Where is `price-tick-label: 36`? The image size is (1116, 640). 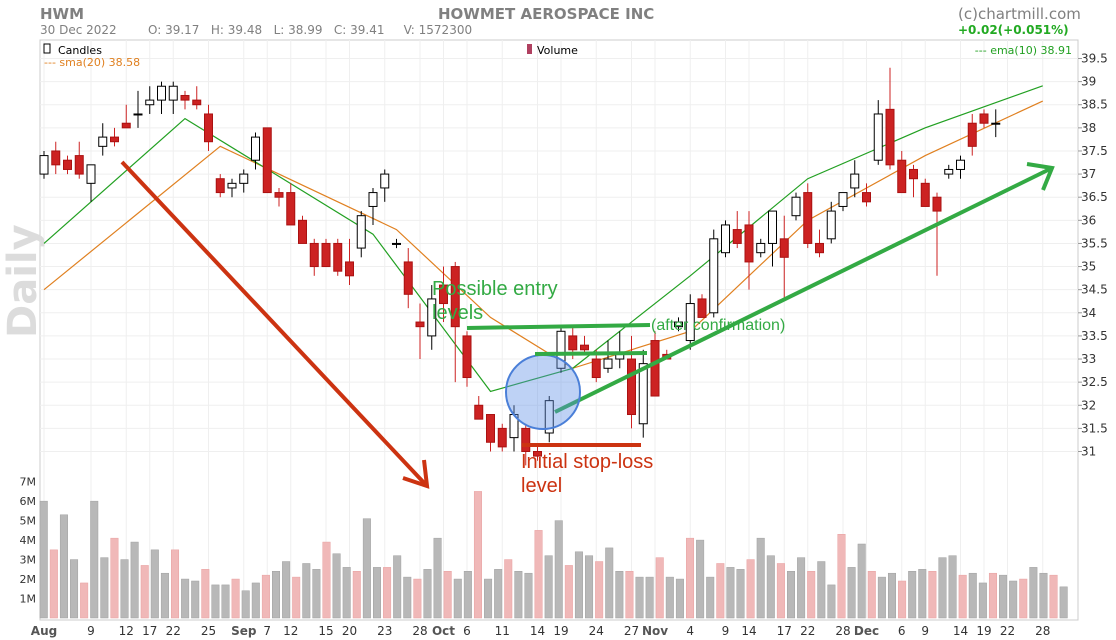
price-tick-label: 36 is located at coordinates (1088, 220).